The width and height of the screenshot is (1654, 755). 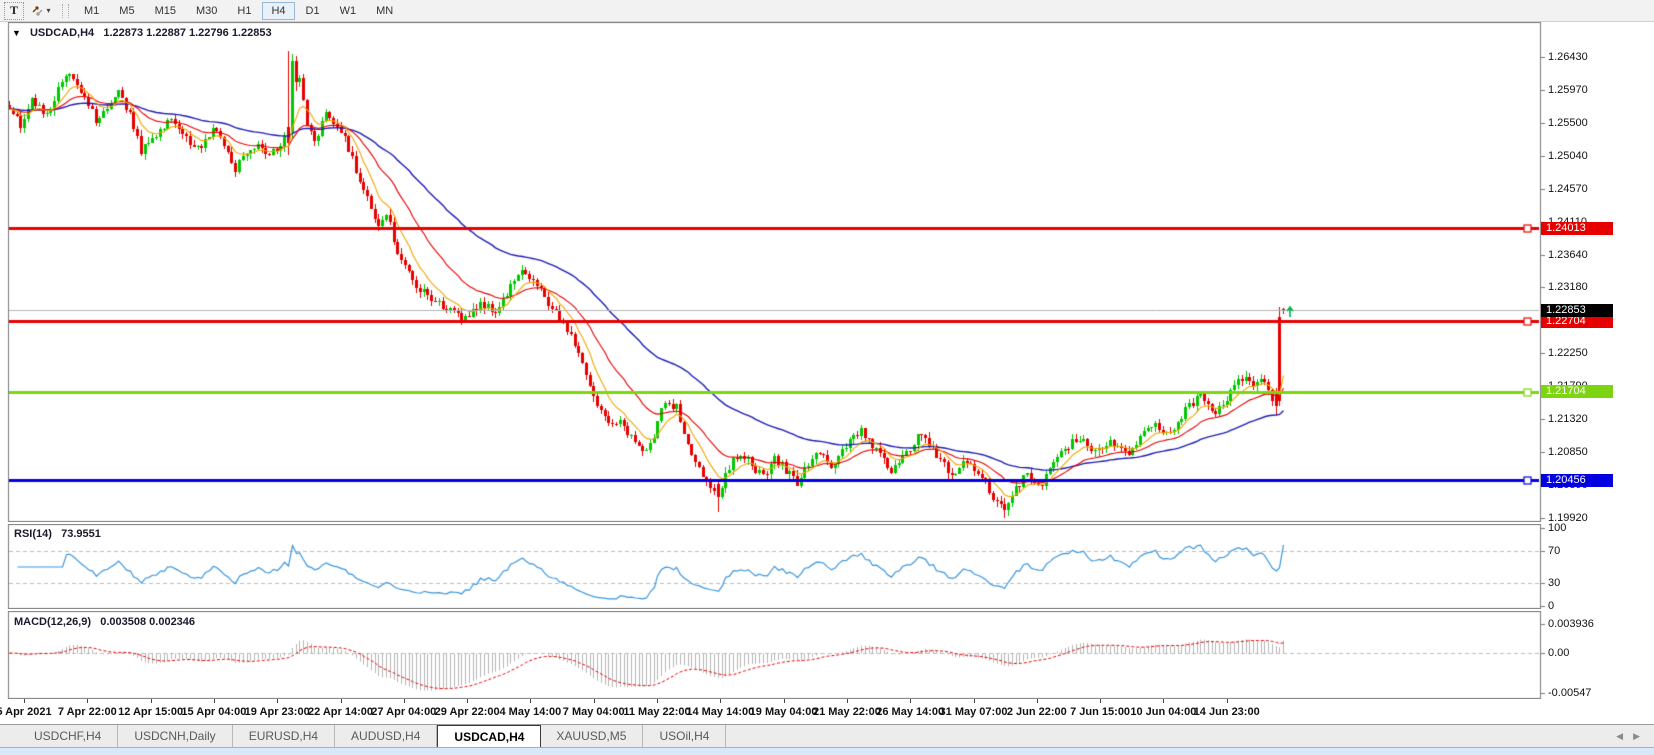 What do you see at coordinates (1570, 692) in the screenshot?
I see `macd-tick-label: -0.00547` at bounding box center [1570, 692].